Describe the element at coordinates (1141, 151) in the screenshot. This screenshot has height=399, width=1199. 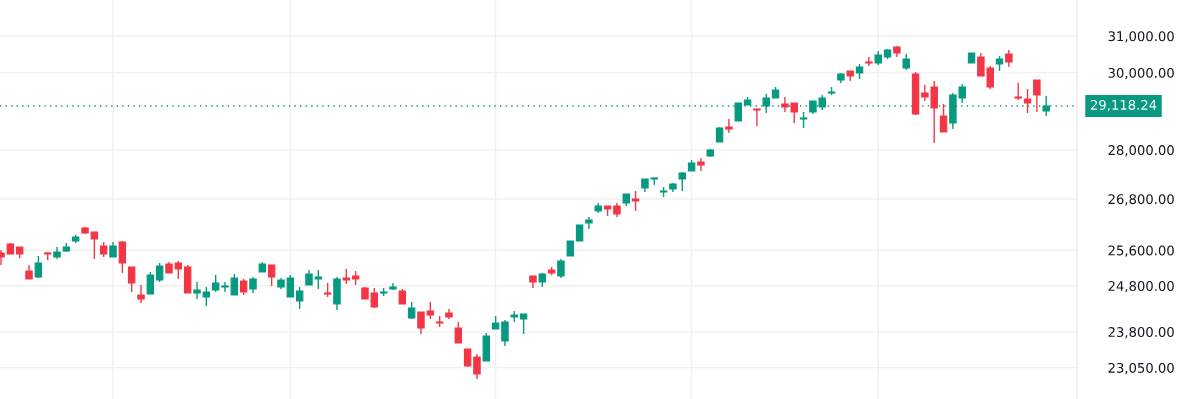
I see `y-tick-label: 28,000.00` at that location.